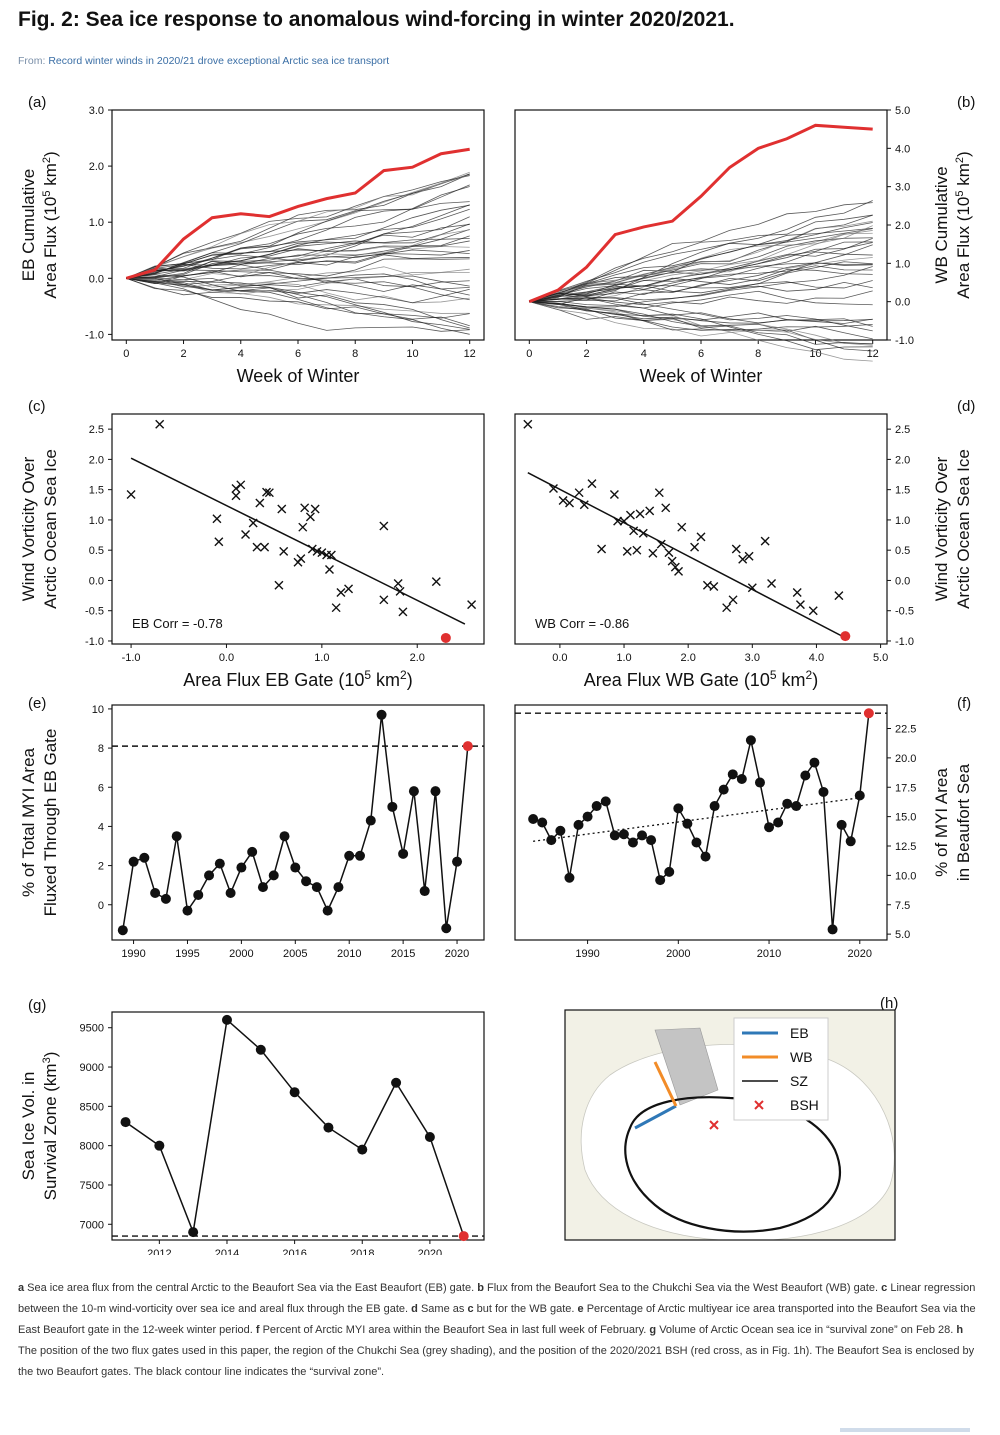 This screenshot has height=1435, width=1000. What do you see at coordinates (131, 658) in the screenshot?
I see `x-tick-label: -1.0` at bounding box center [131, 658].